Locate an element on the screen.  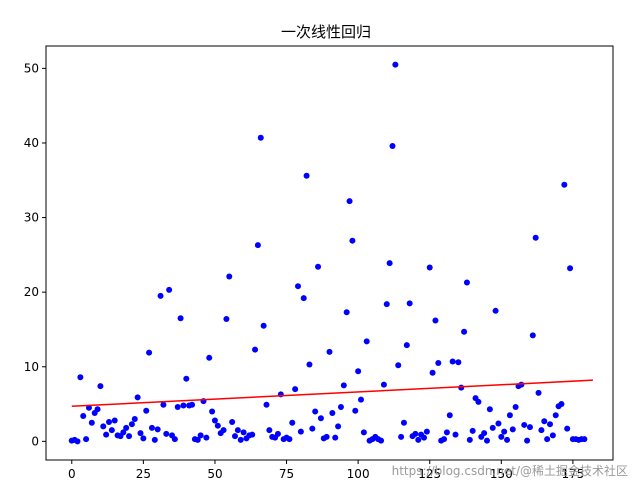
y-tick-label: 30 is located at coordinates (31, 218).